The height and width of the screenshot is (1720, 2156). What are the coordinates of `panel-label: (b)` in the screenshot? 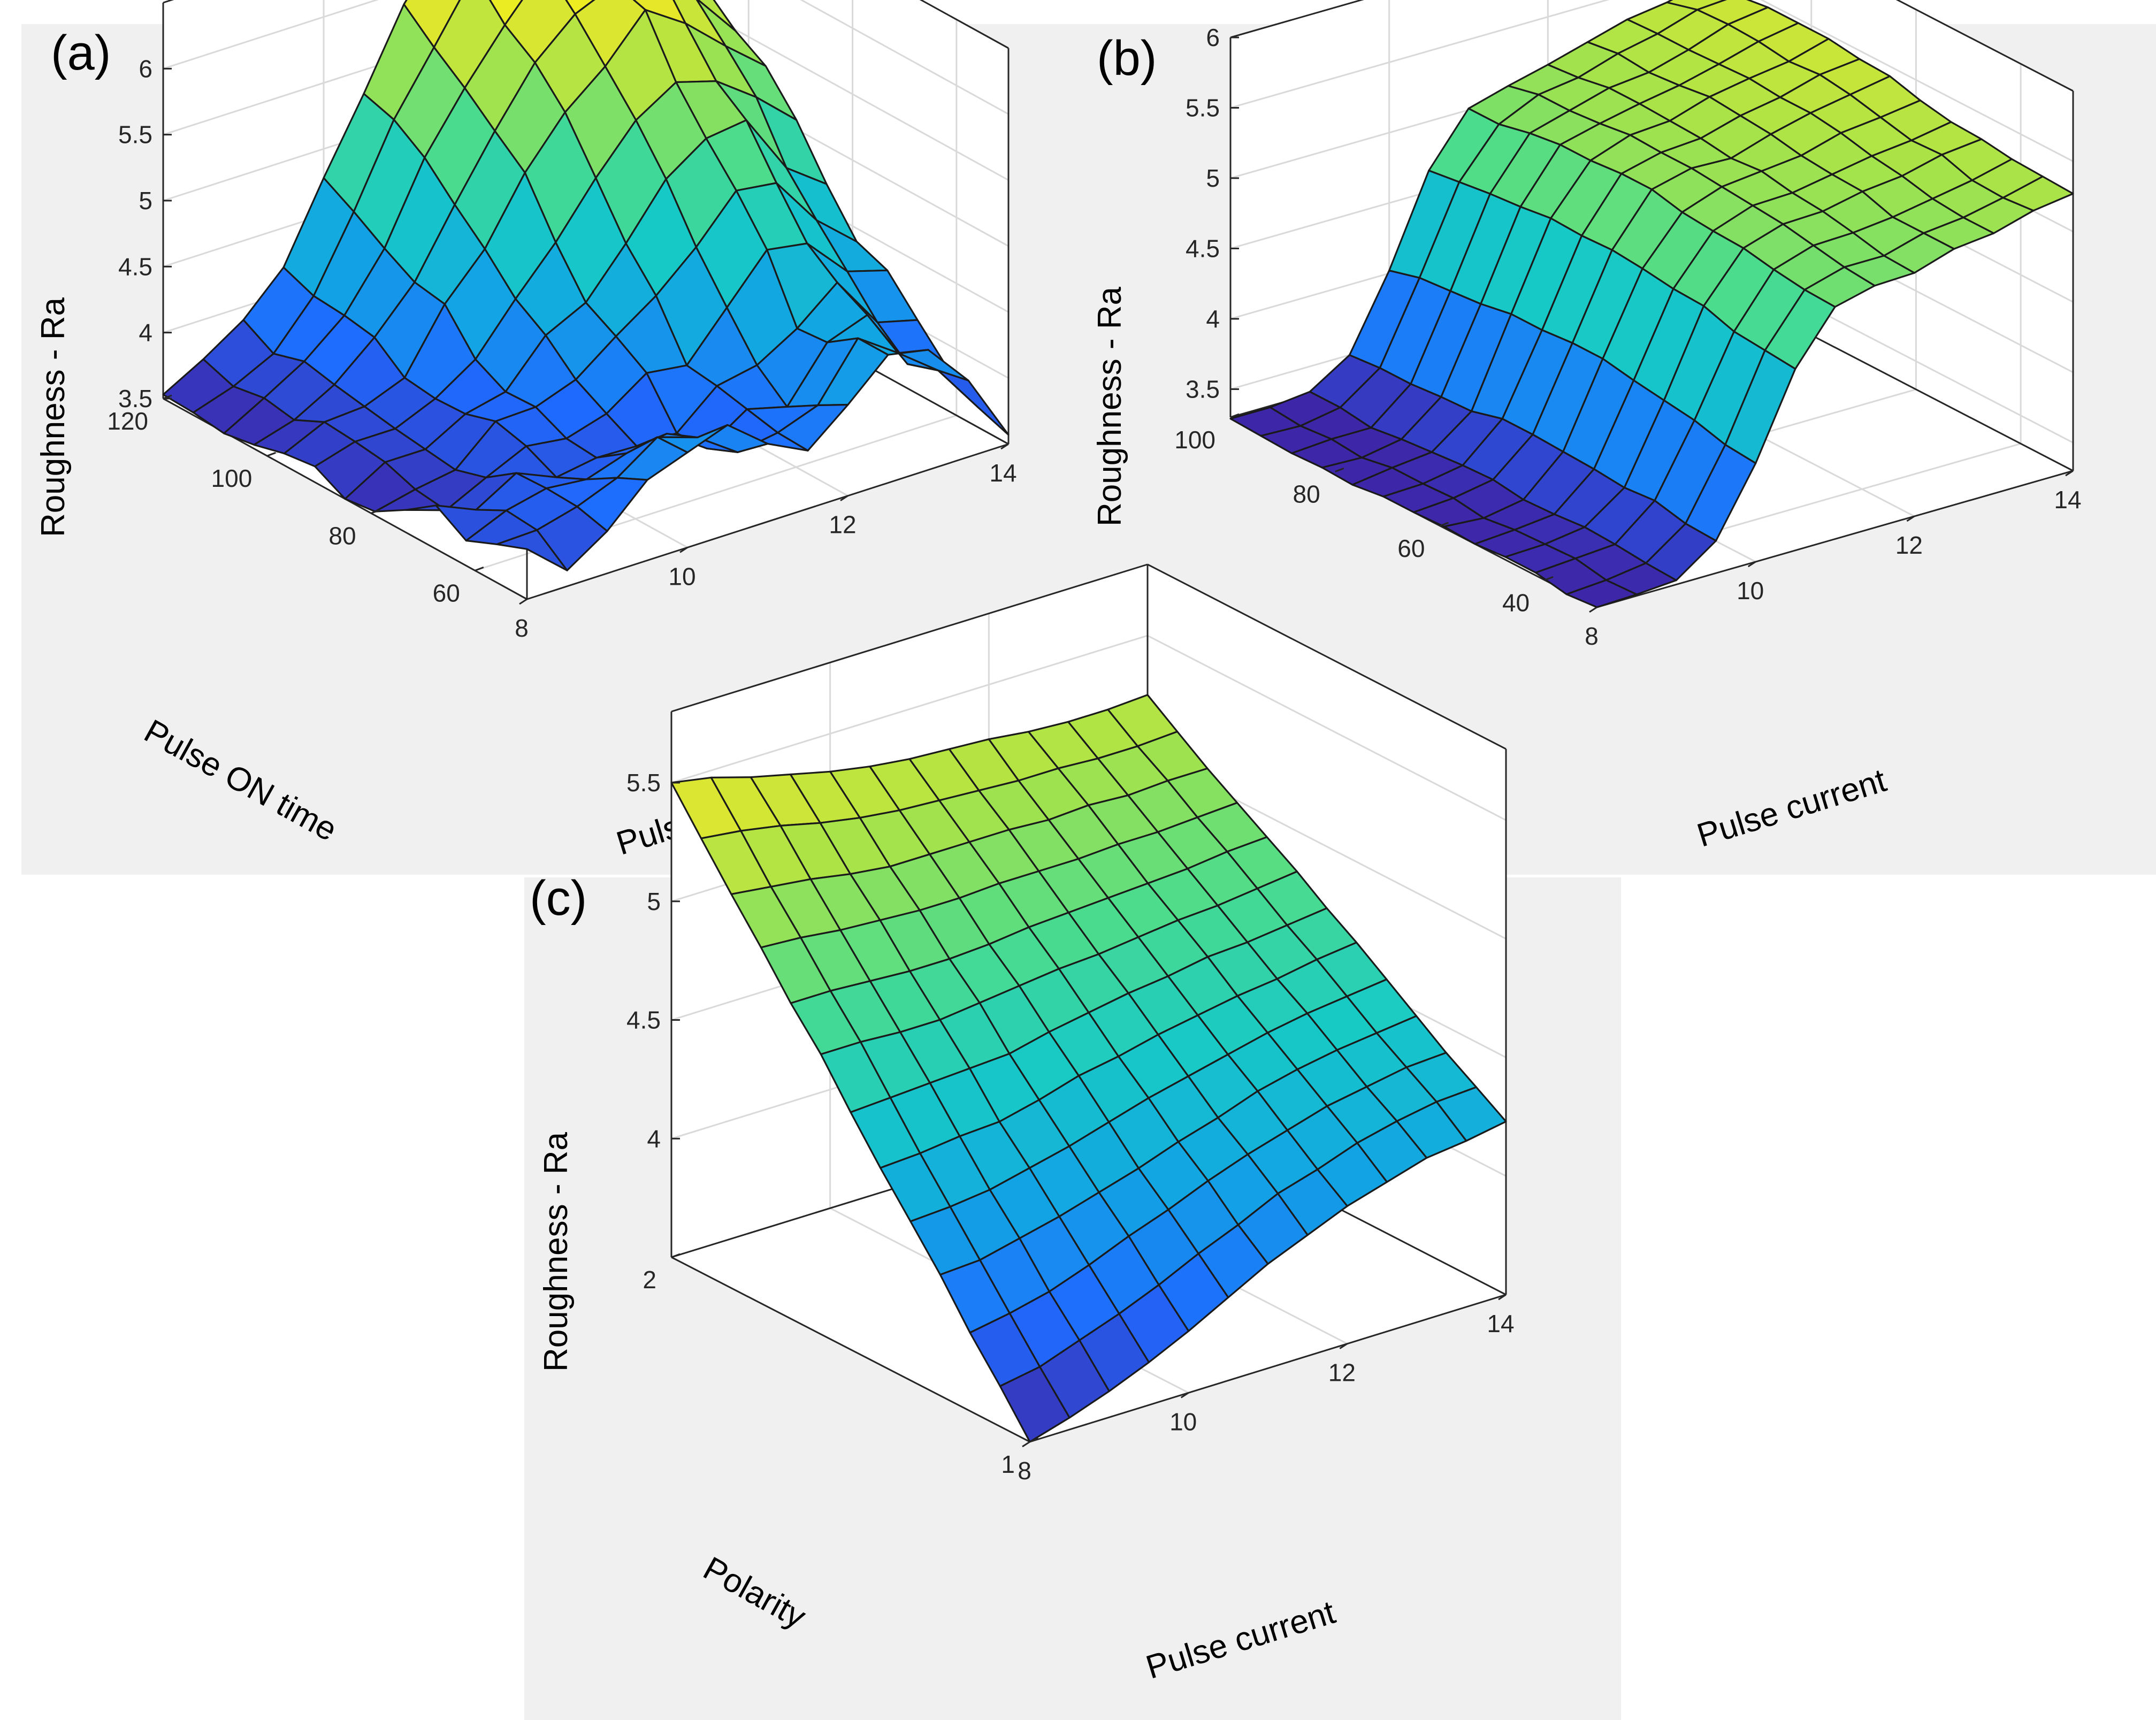 It's located at (1127, 58).